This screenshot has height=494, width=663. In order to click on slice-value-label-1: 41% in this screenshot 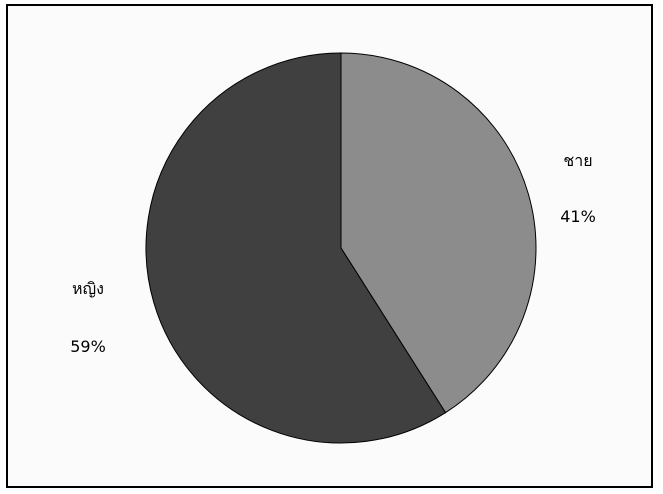, I will do `click(578, 216)`.